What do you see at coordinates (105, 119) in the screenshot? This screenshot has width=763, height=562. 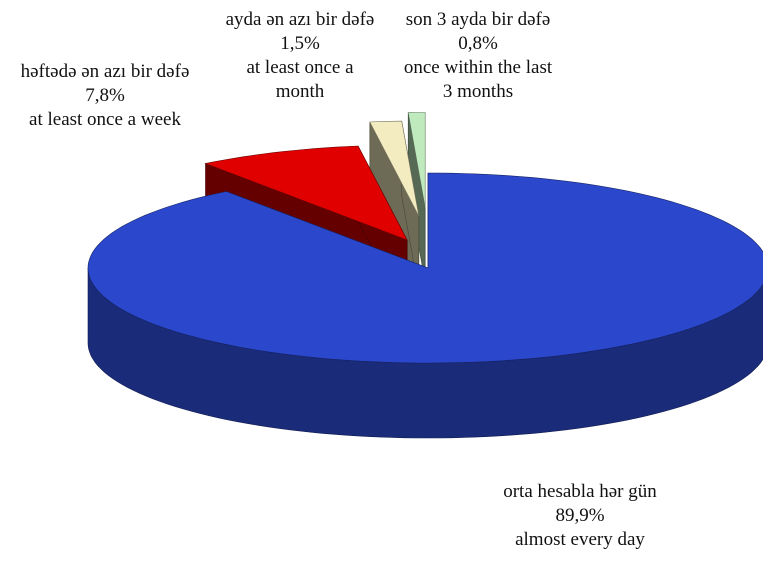 I see `category-label-en: at least once a week` at bounding box center [105, 119].